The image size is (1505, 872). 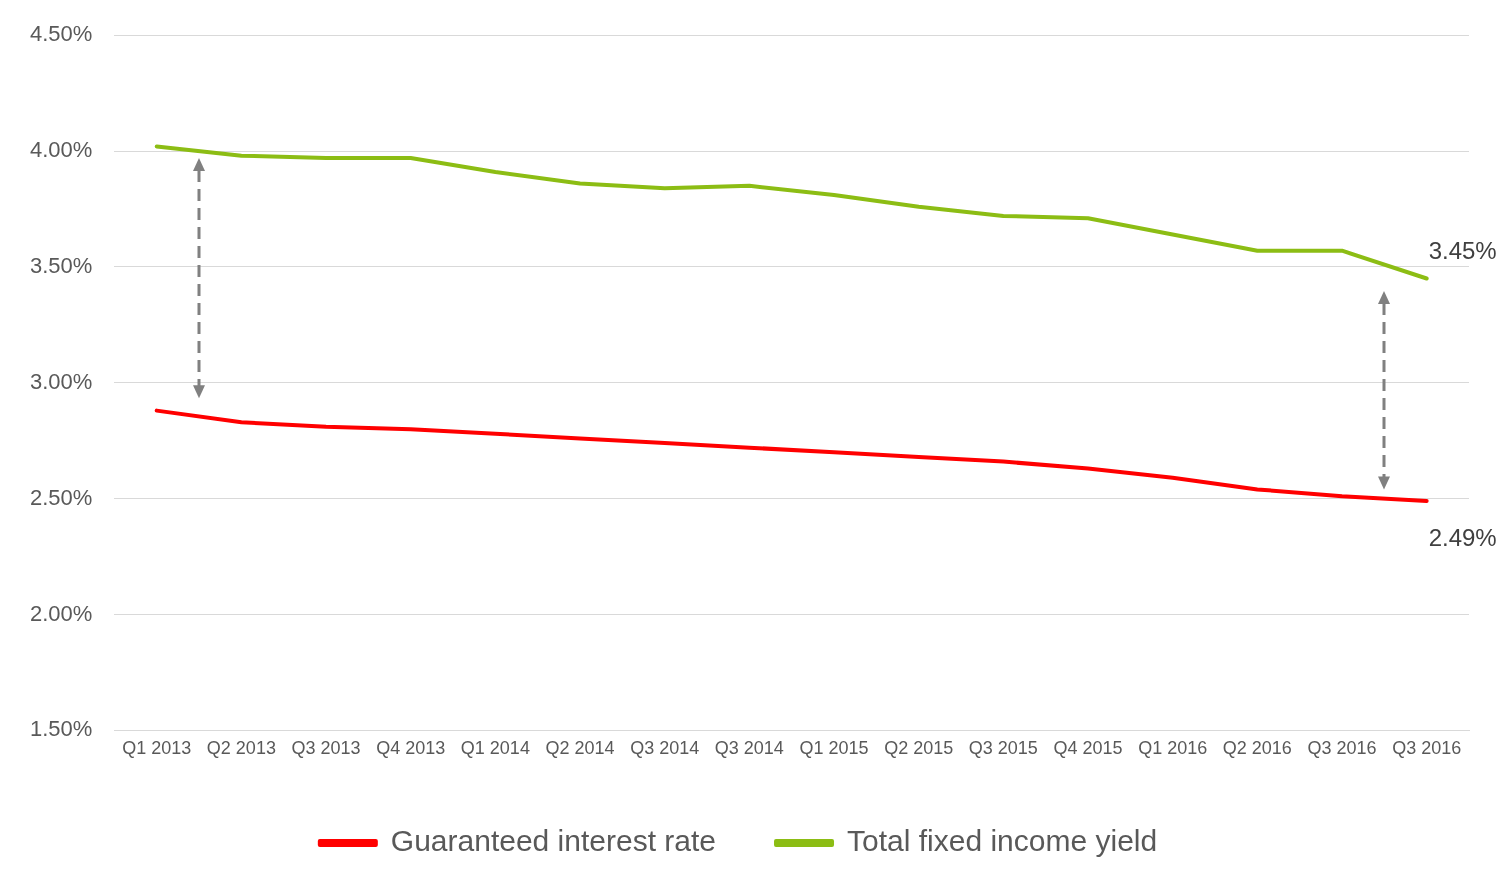 I want to click on x-tick-label: Q4 2015, so click(x=1088, y=748).